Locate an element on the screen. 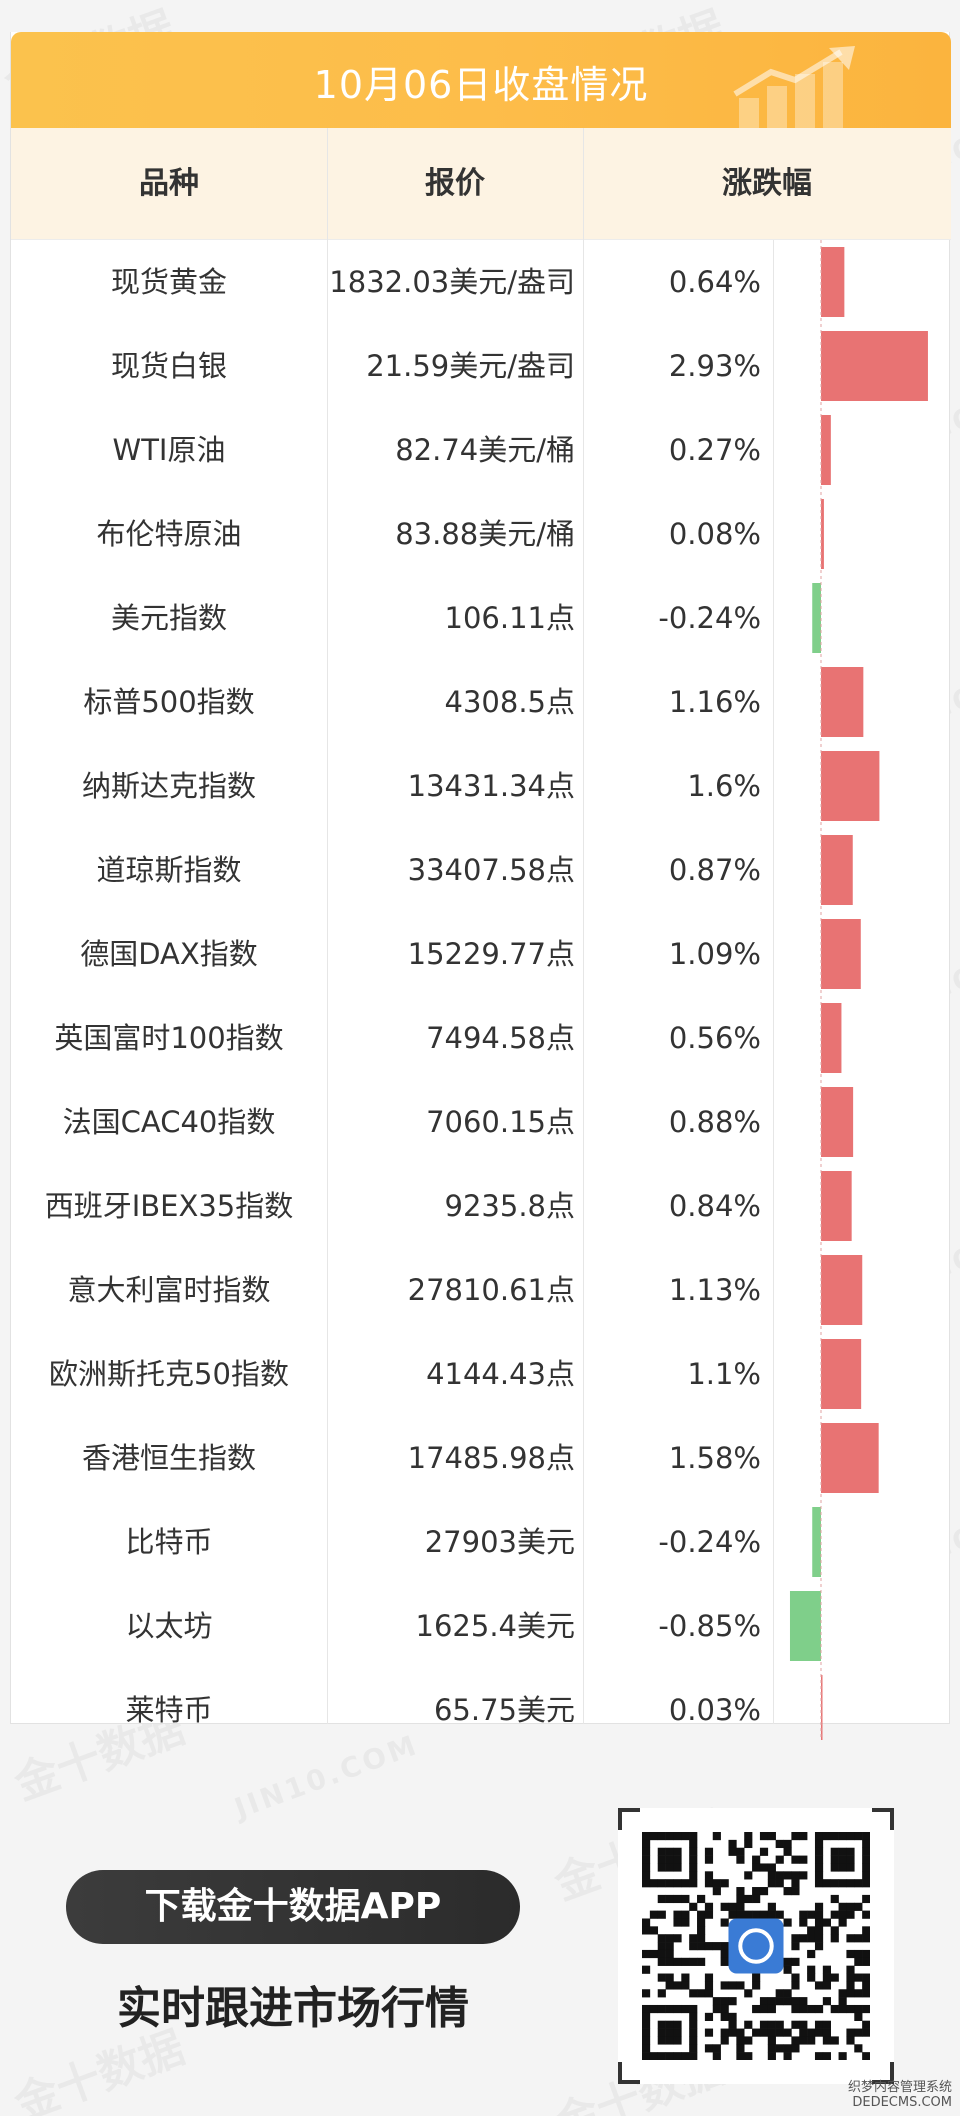  table-row: 标普500指数 4308.5点 1.16% is located at coordinates (481, 702).